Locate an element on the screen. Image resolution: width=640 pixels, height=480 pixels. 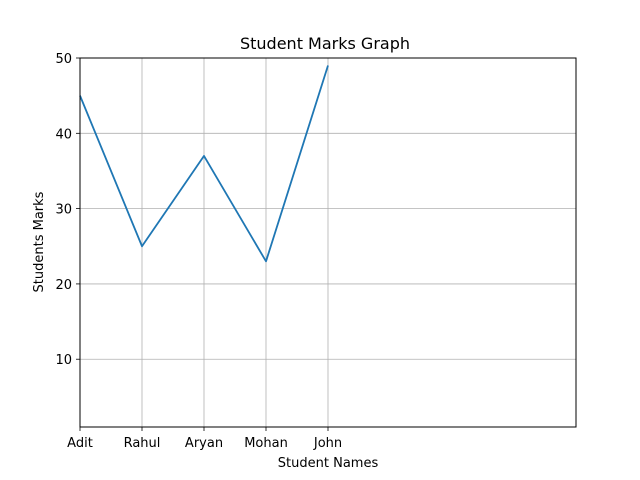
y-axis-label: Students Marks is located at coordinates (39, 241).